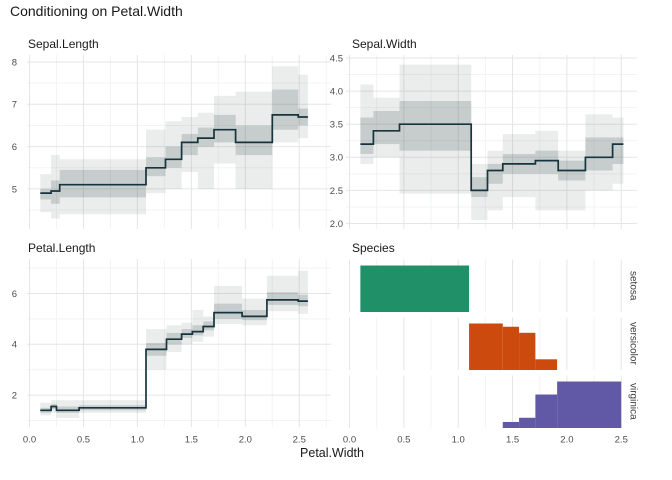 The width and height of the screenshot is (672, 480). What do you see at coordinates (332, 453) in the screenshot?
I see `x-axis-title: Petal.Width` at bounding box center [332, 453].